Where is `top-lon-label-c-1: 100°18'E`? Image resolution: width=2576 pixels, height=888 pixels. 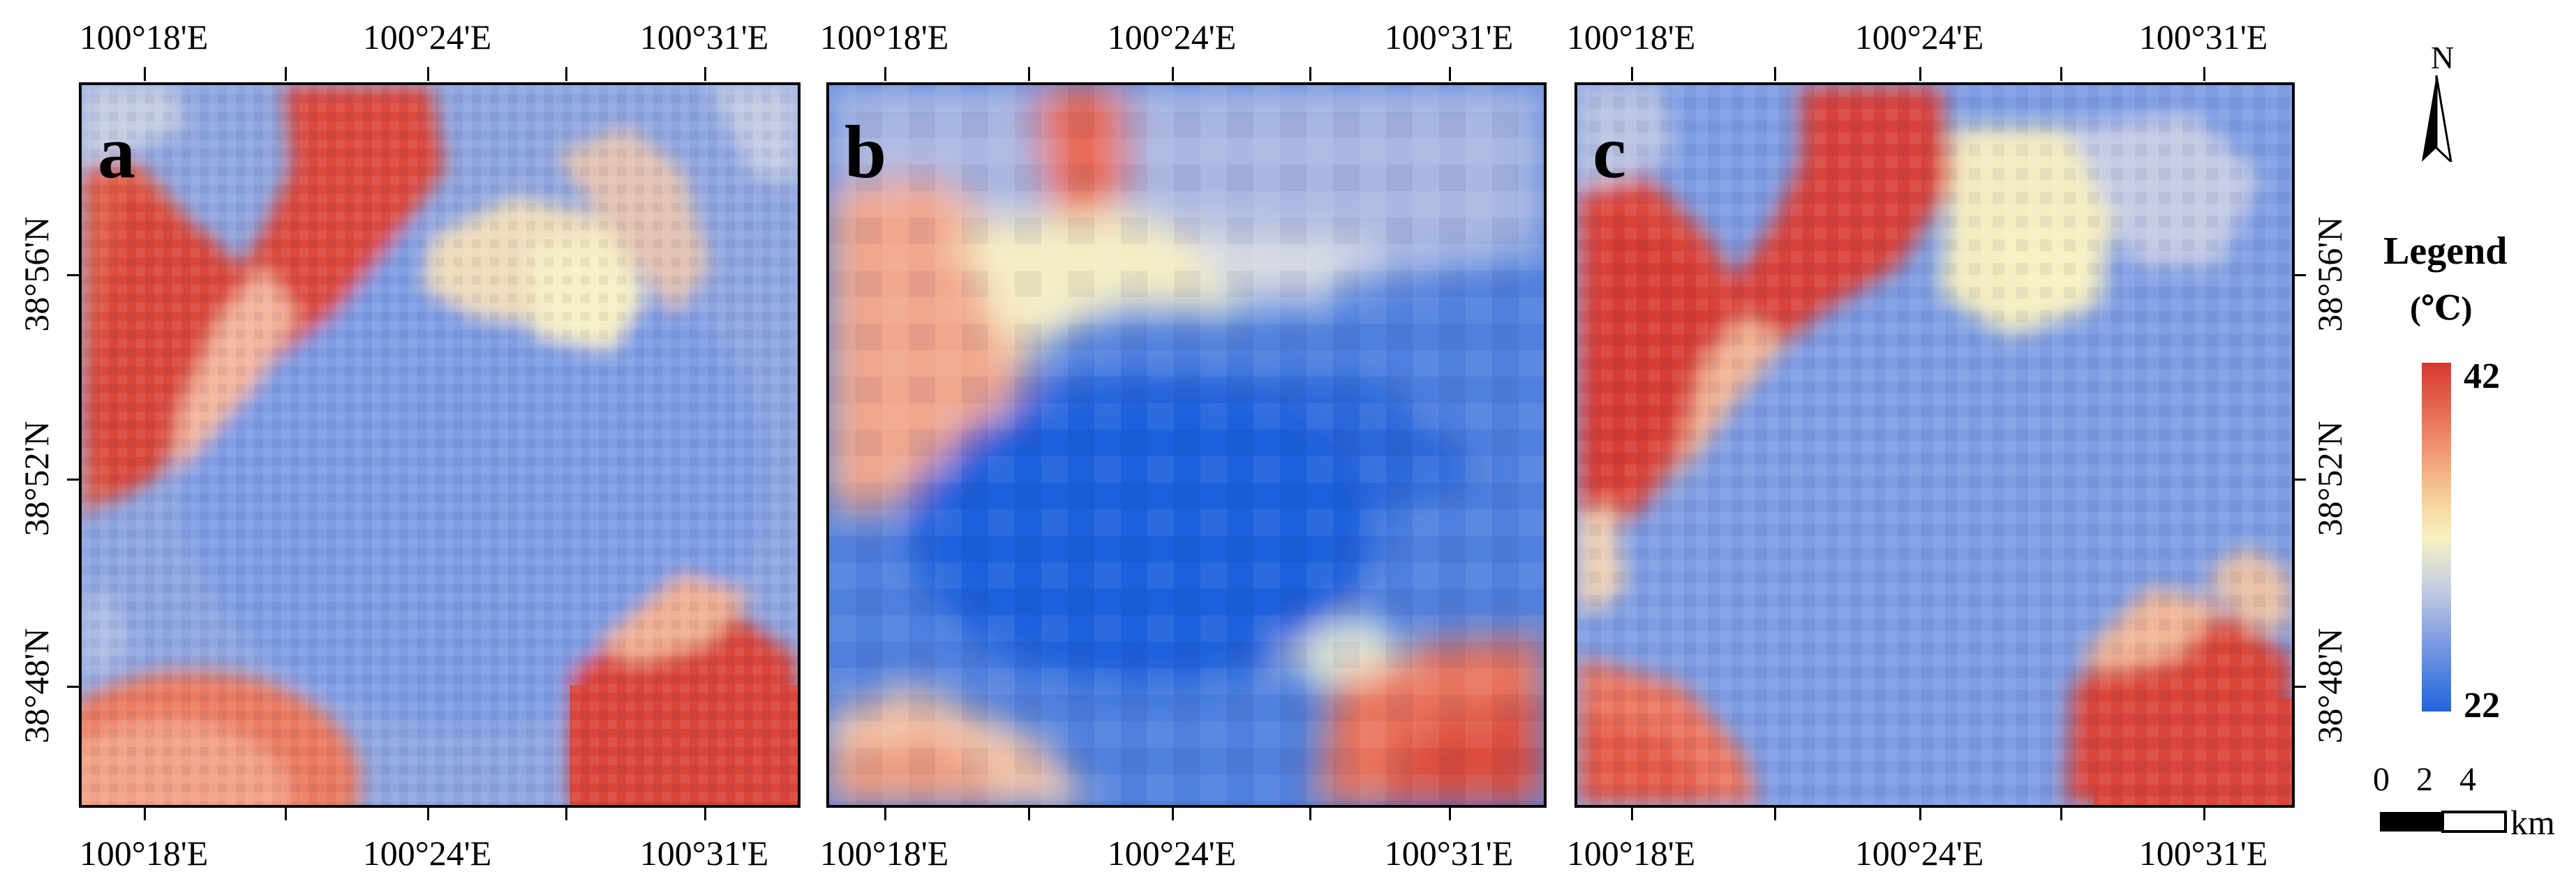
top-lon-label-c-1: 100°18'E is located at coordinates (1631, 37).